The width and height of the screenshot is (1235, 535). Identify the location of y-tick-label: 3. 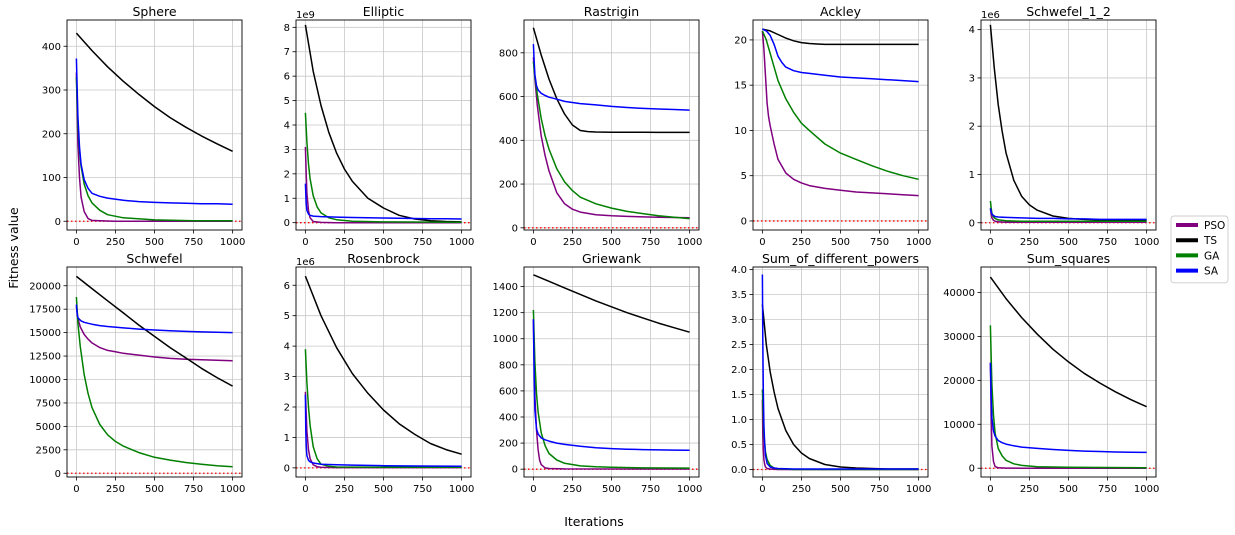
(972, 78).